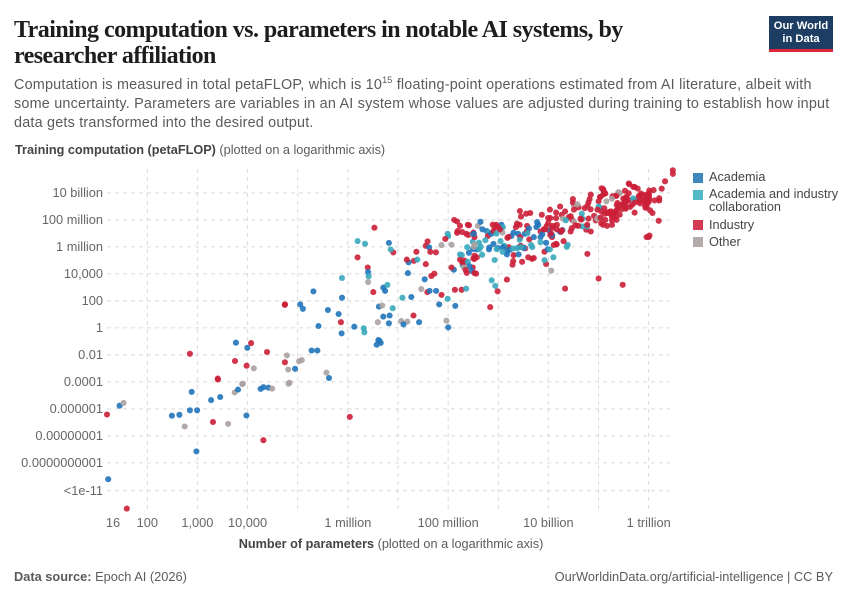  I want to click on svg-text: 0.01, so click(90, 354).